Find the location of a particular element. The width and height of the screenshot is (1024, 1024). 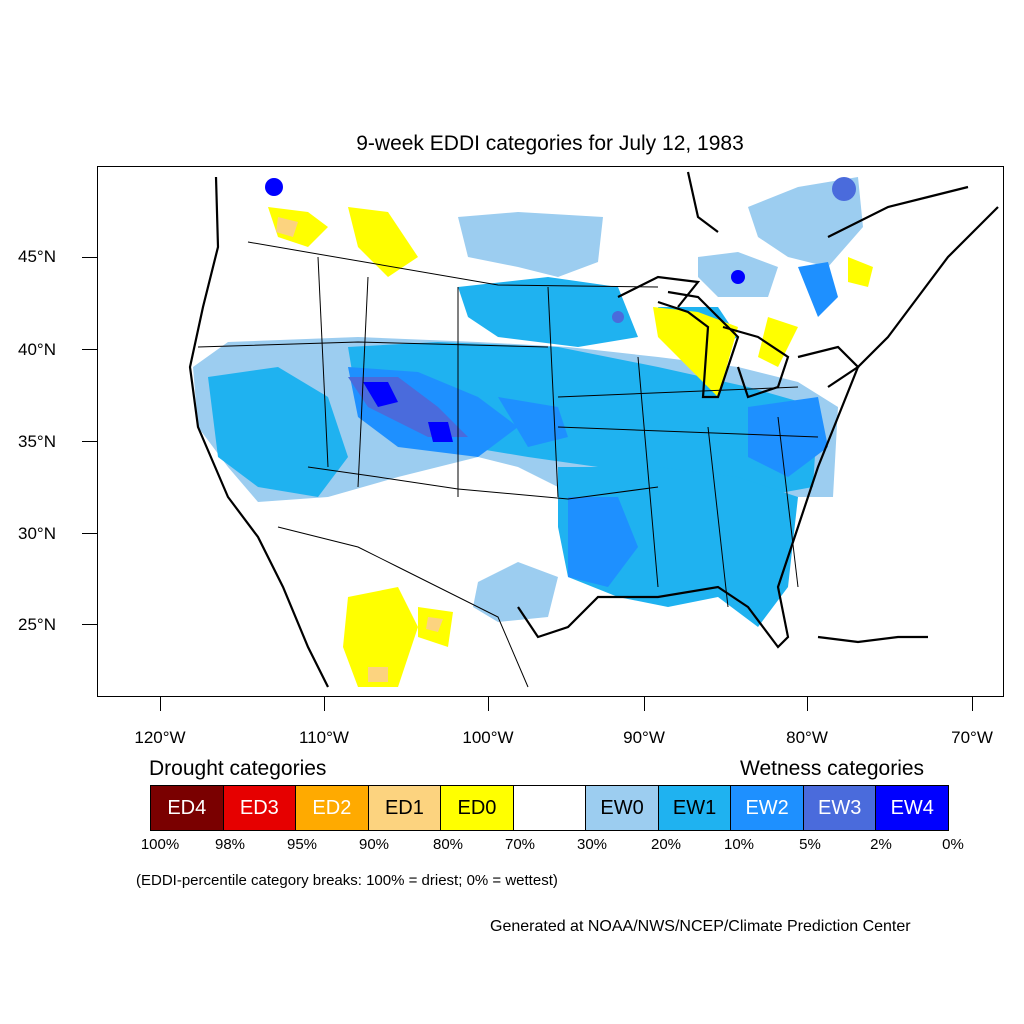

percent-break: 2% is located at coordinates (881, 844).